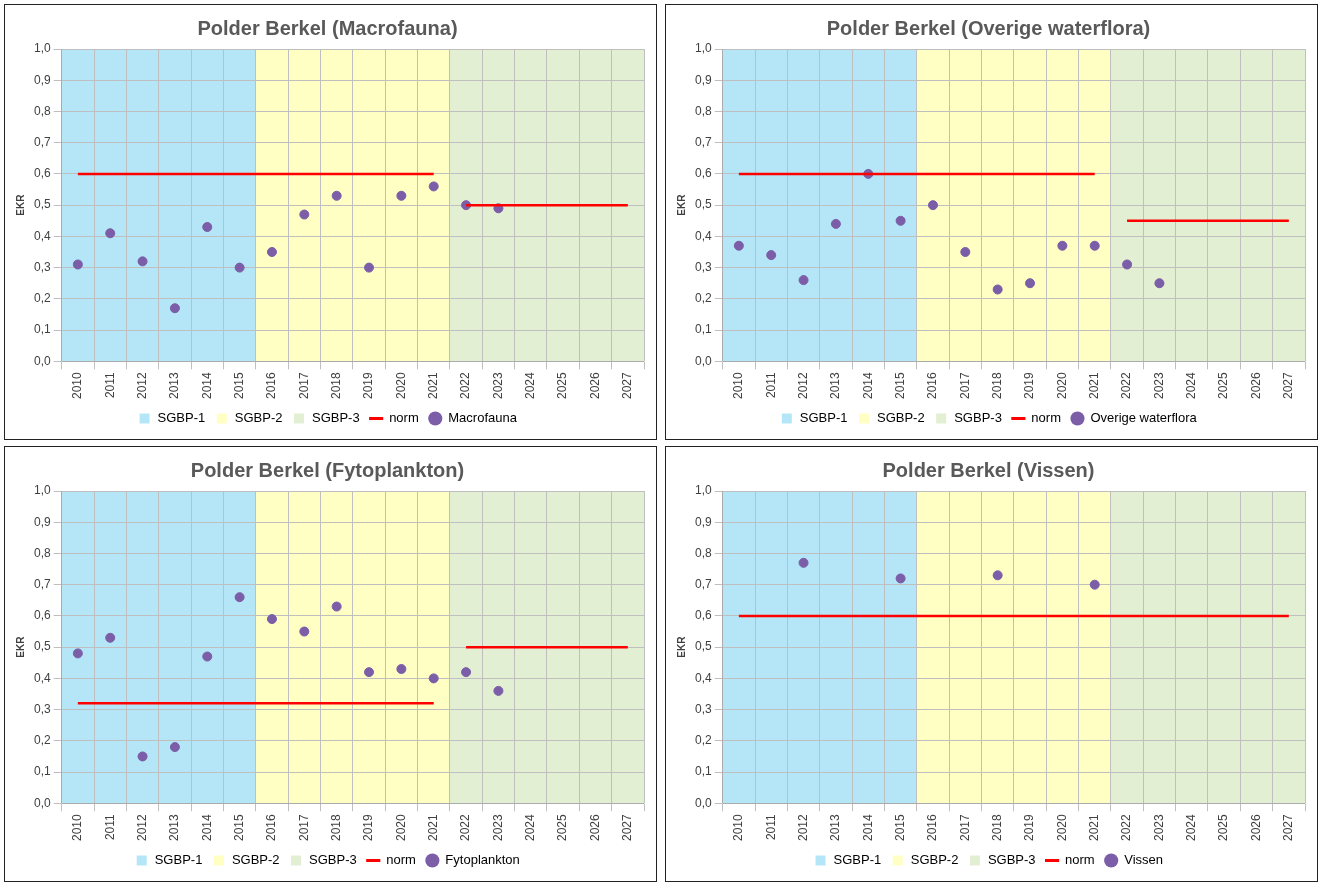 The height and width of the screenshot is (891, 1323). What do you see at coordinates (594, 827) in the screenshot?
I see `x-tick-label: 2026` at bounding box center [594, 827].